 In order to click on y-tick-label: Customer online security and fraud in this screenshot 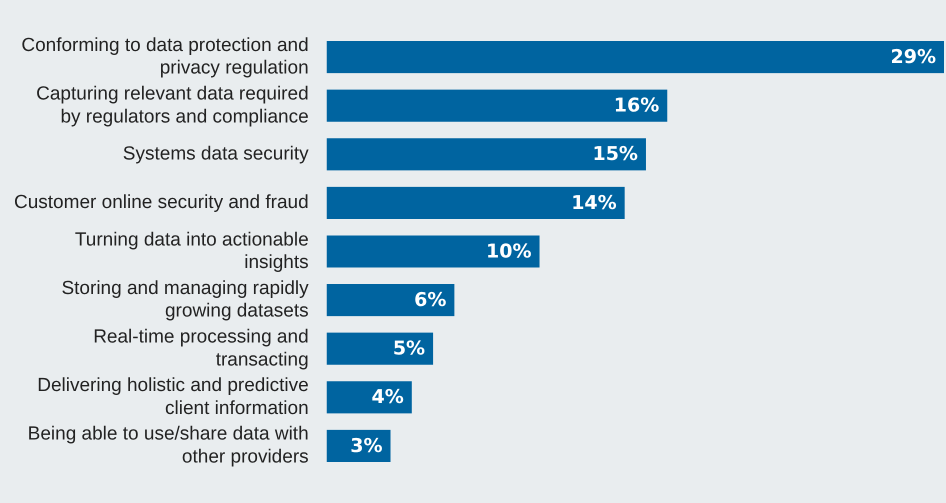, I will do `click(161, 203)`.